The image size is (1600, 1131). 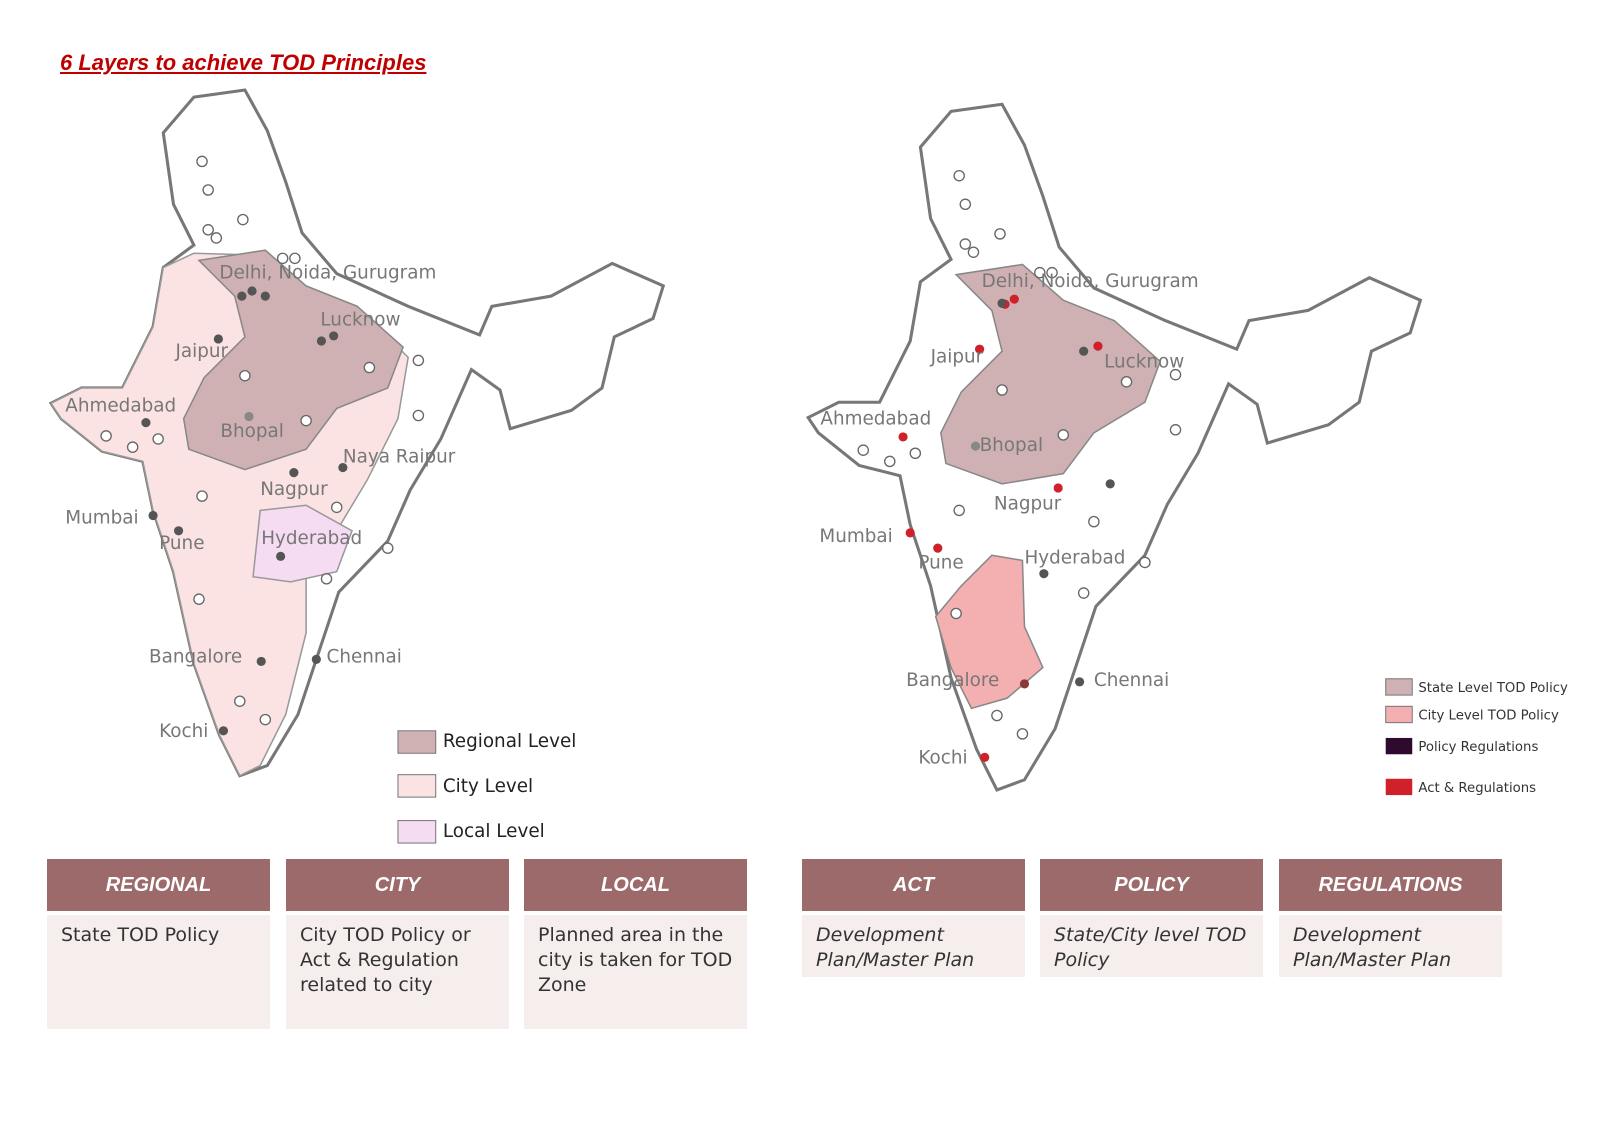 What do you see at coordinates (635, 885) in the screenshot?
I see `column-header: LOCAL` at bounding box center [635, 885].